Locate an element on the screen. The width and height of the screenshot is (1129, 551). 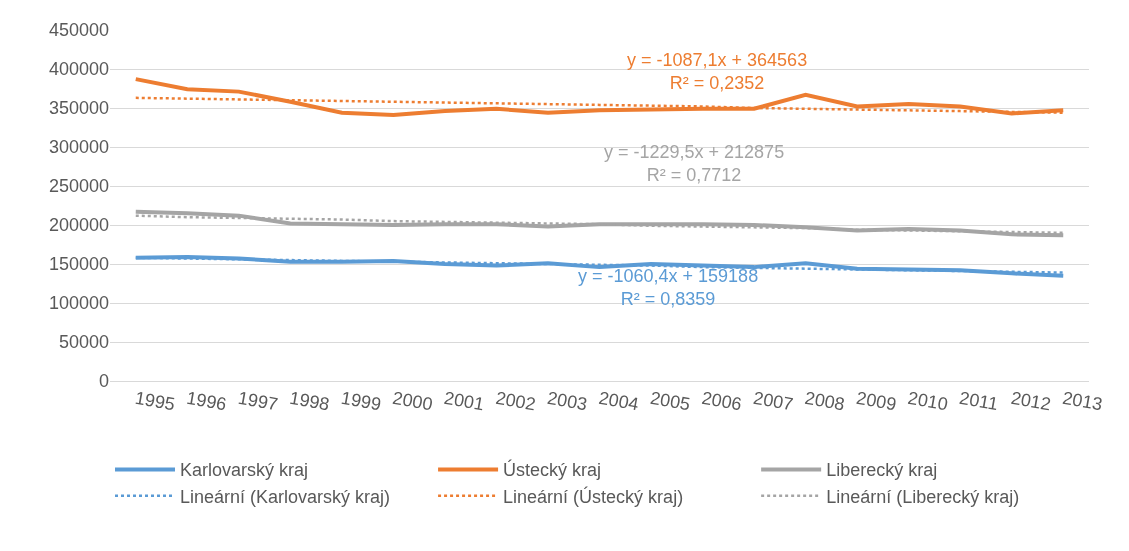
x-tick-label: 2003 is located at coordinates (567, 401).